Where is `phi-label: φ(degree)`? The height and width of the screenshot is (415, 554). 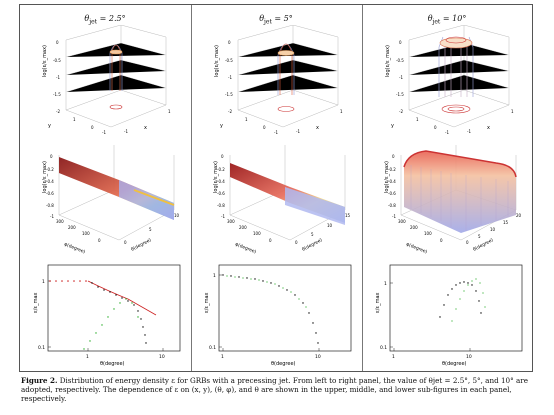
phi-label: φ(degree) is located at coordinates (245, 248).